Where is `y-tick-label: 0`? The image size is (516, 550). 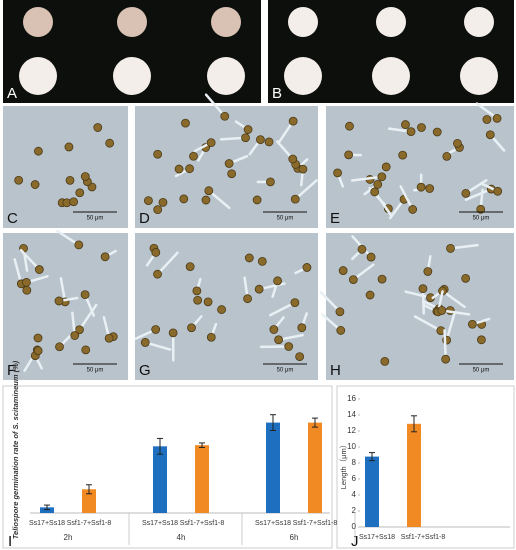
y-tick-label: 0 is located at coordinates (354, 526).